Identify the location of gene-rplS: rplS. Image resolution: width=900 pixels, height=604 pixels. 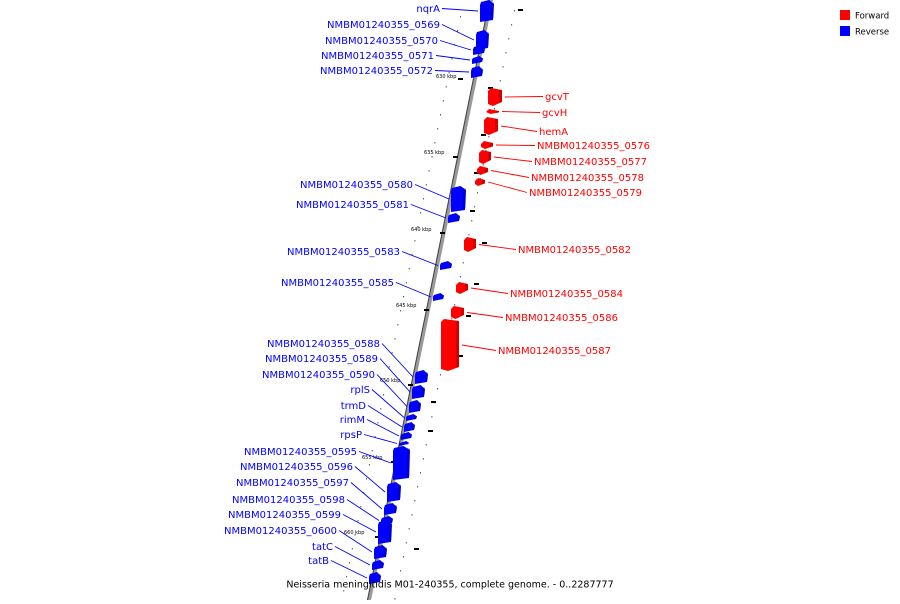
(383, 403).